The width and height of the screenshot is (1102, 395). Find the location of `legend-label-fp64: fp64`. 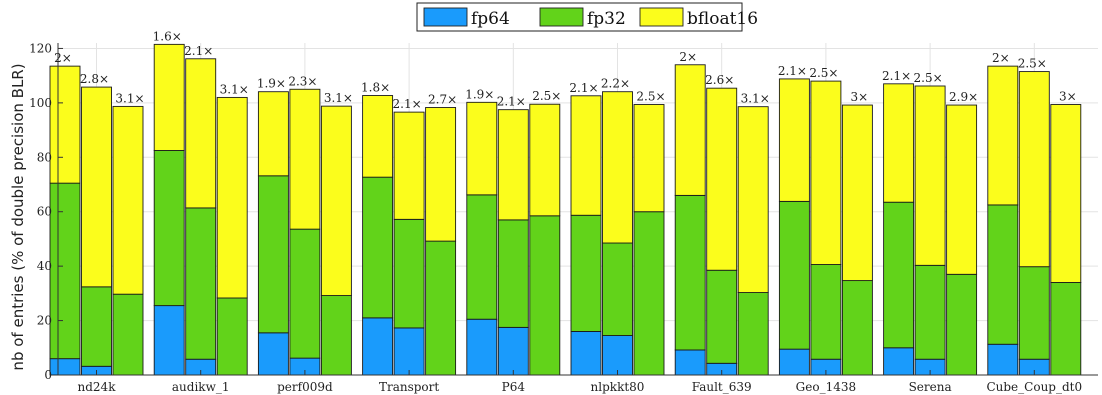

legend-label-fp64: fp64 is located at coordinates (490, 19).